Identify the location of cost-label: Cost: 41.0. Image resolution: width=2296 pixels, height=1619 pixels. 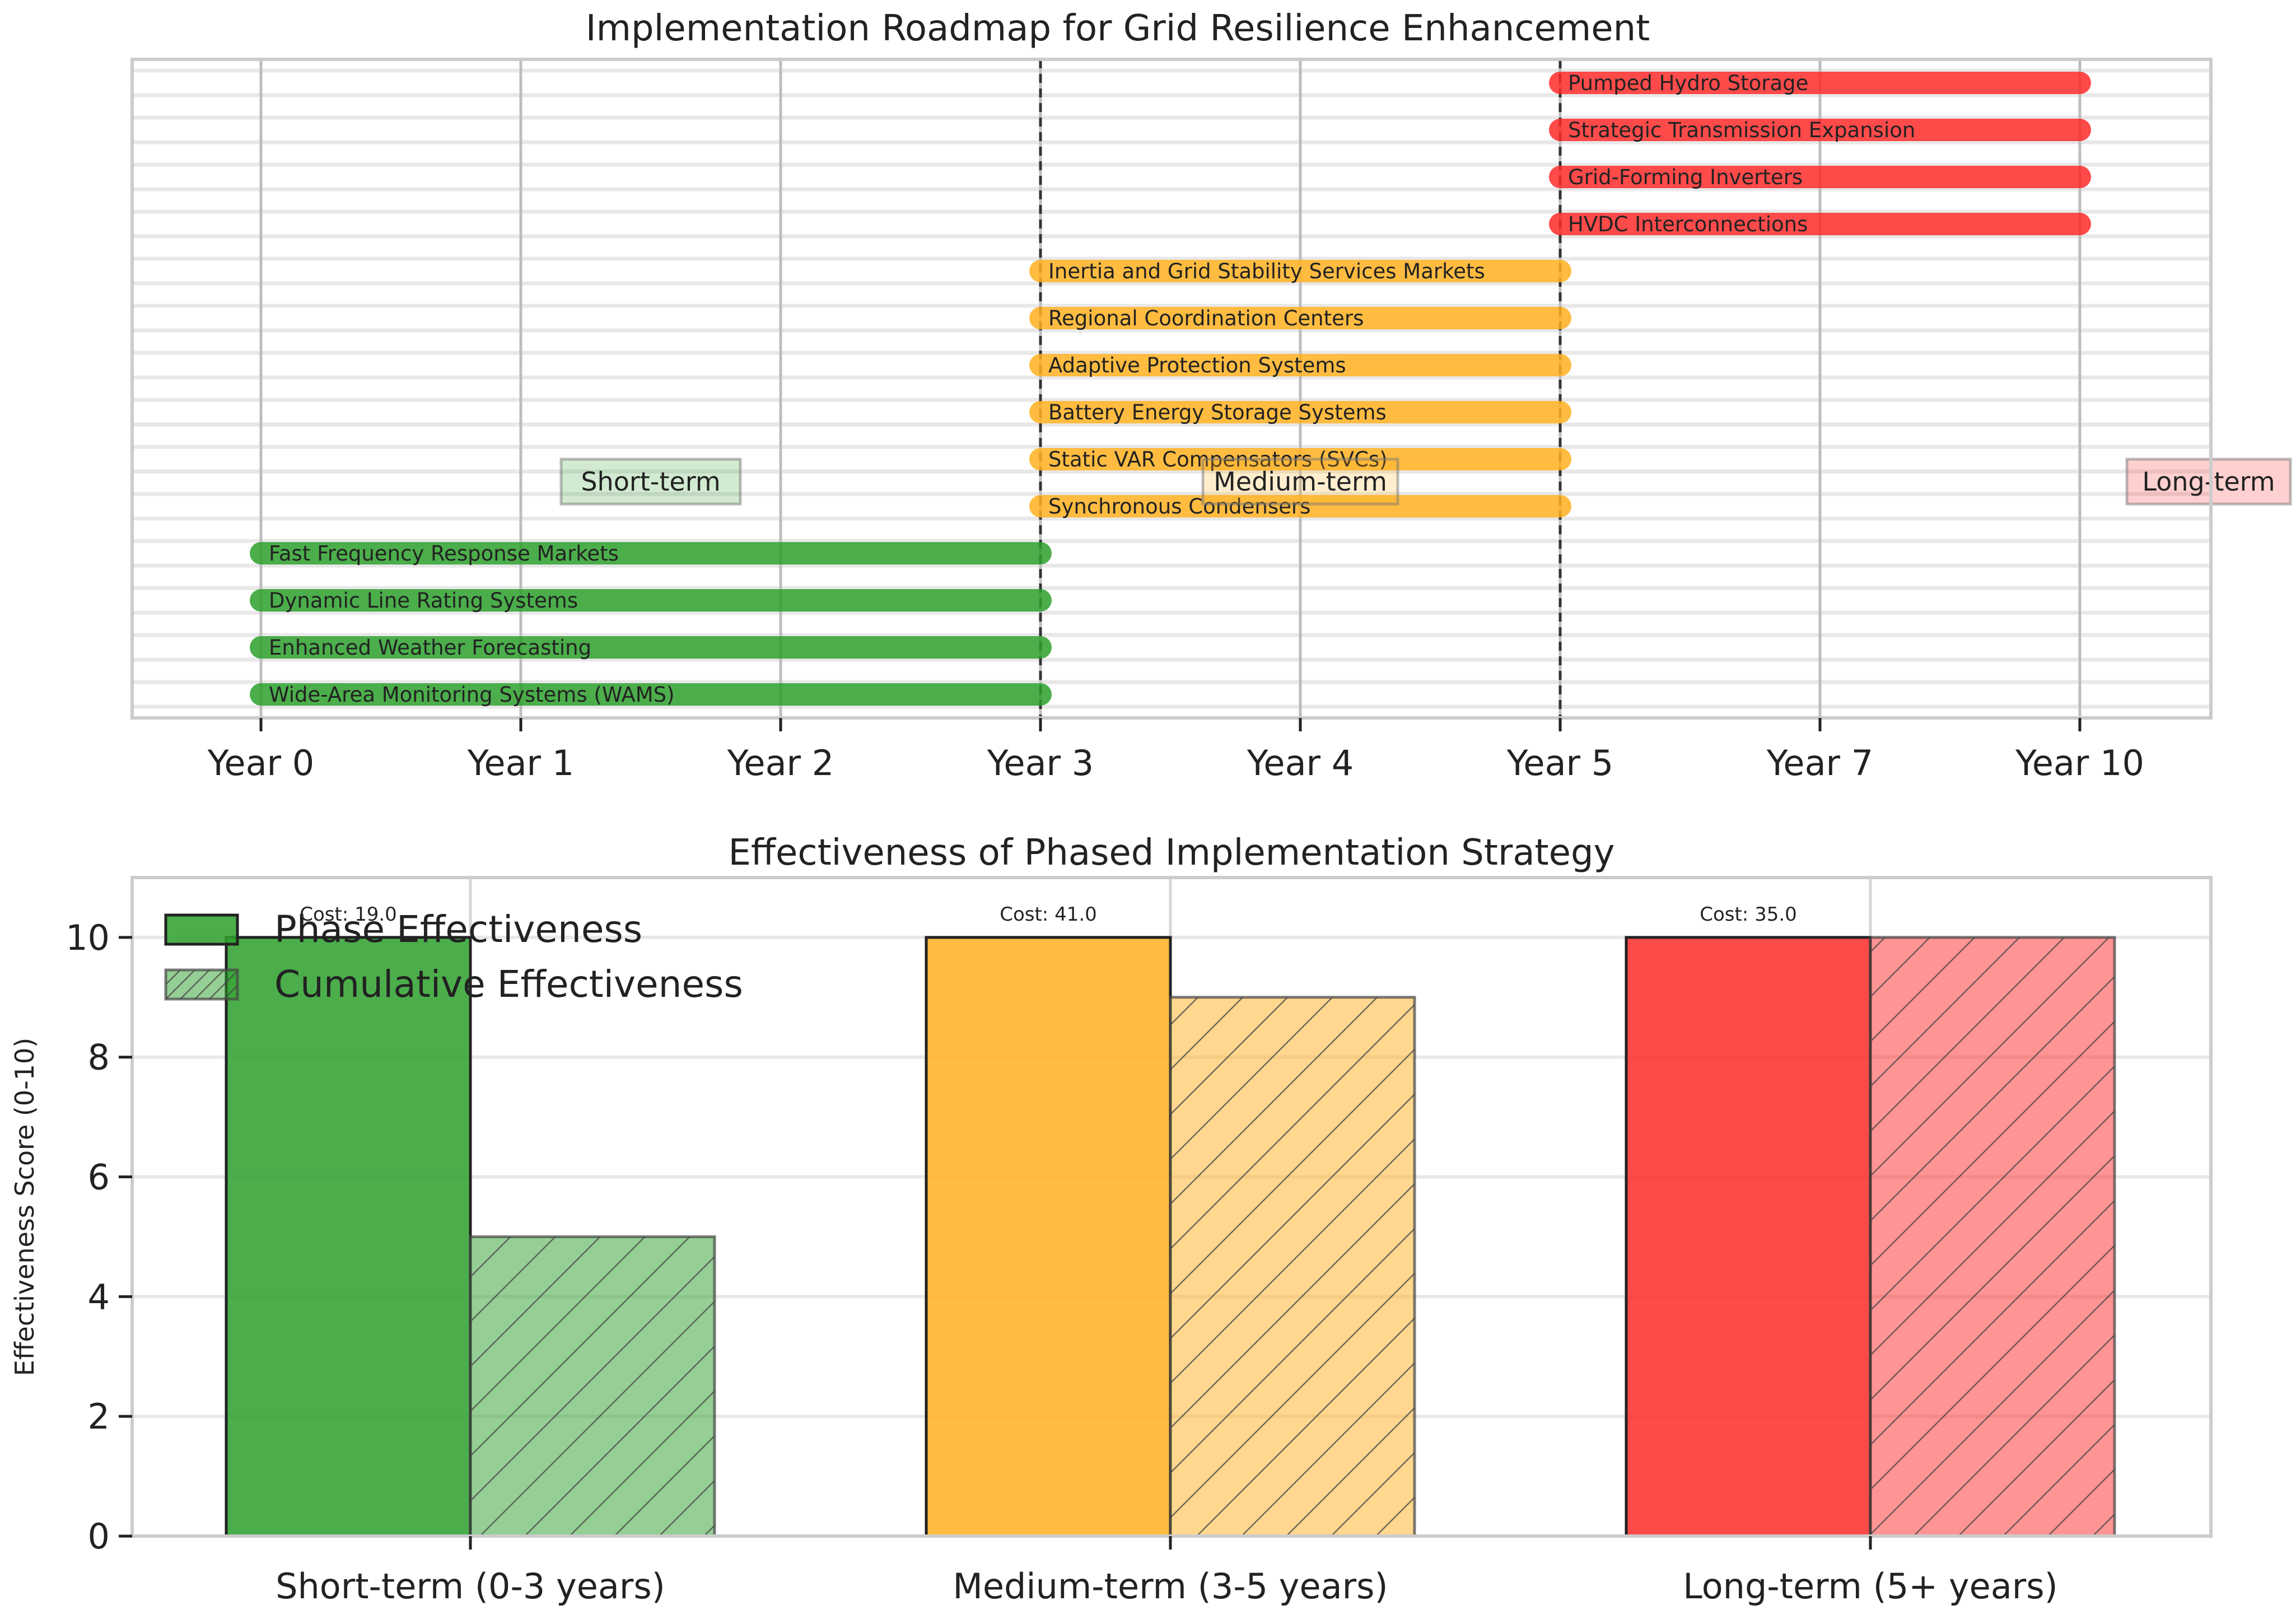
(1049, 914).